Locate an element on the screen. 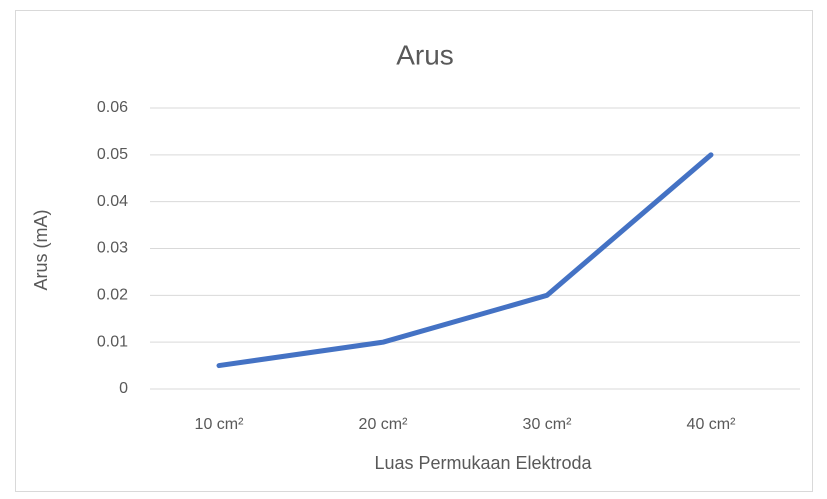 This screenshot has height=499, width=827. y-tick-label: 0.01 is located at coordinates (112, 341).